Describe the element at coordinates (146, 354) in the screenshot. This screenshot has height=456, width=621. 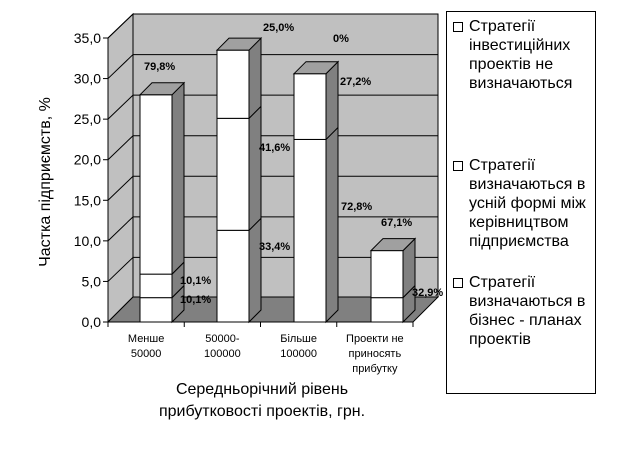
I see `x-category-label-line: 50000` at that location.